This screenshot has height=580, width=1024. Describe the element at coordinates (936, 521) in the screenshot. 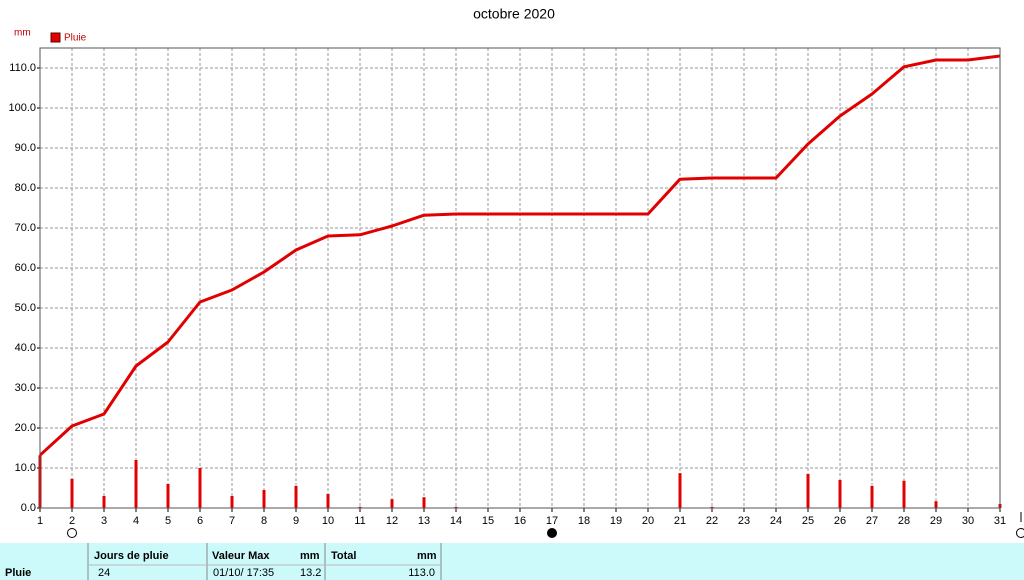

I see `x-tick-label: 29` at that location.